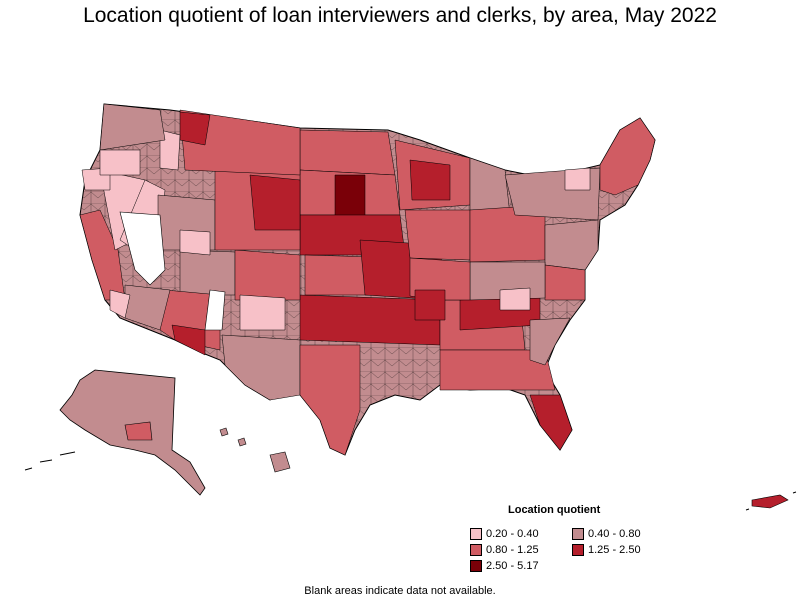 This screenshot has width=800, height=600. I want to click on footnote: Blank areas indicate data not available., so click(400, 591).